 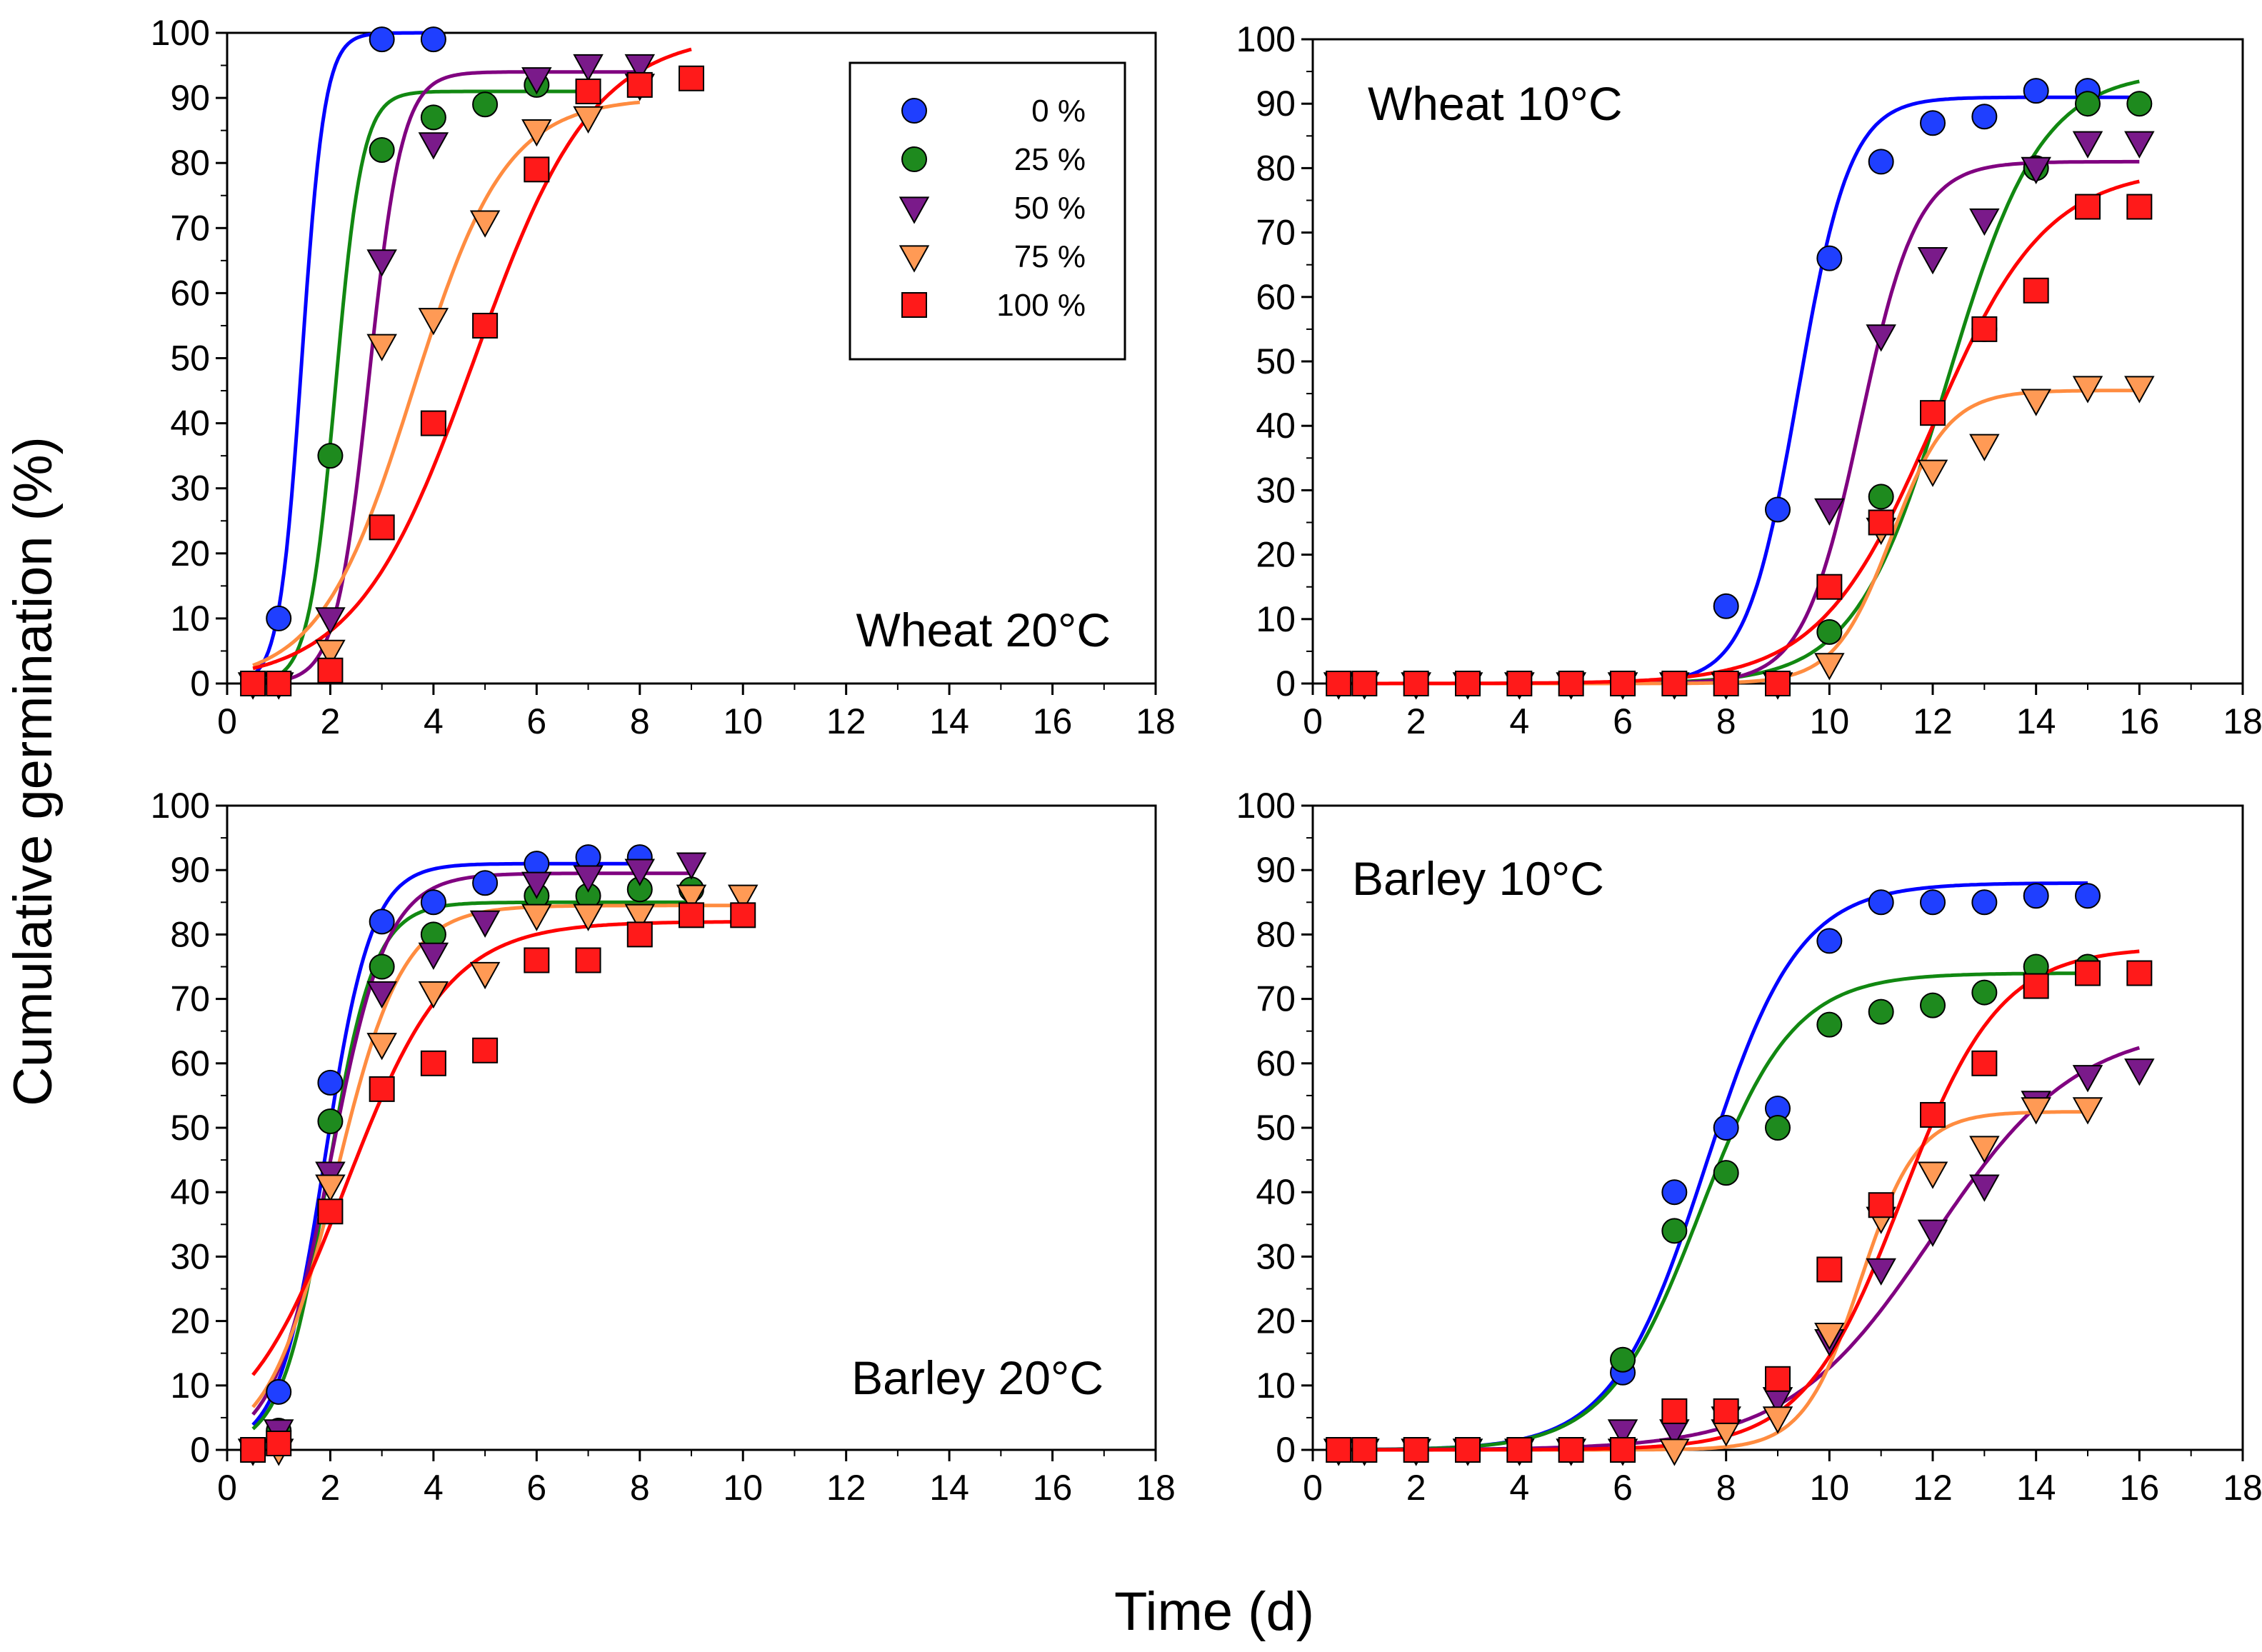 I want to click on fit-curve-50pct, so click(x=446, y=377).